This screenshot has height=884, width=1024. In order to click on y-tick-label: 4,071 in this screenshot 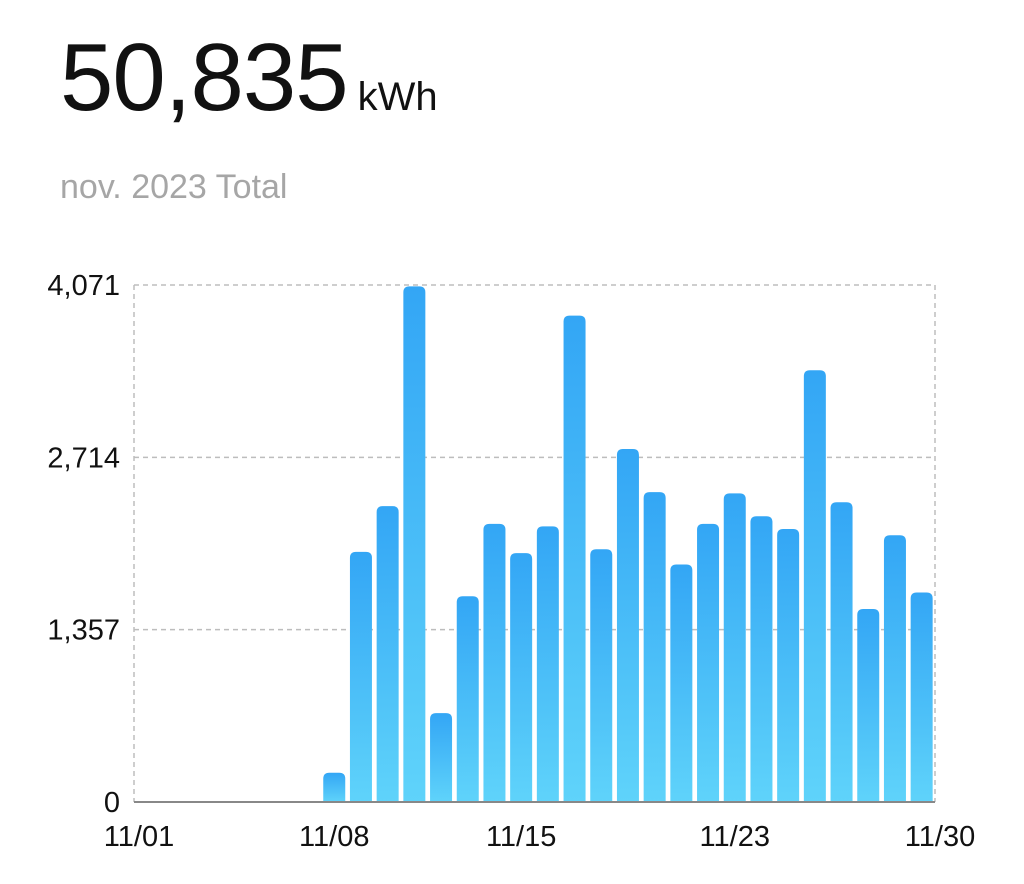, I will do `click(83, 286)`.